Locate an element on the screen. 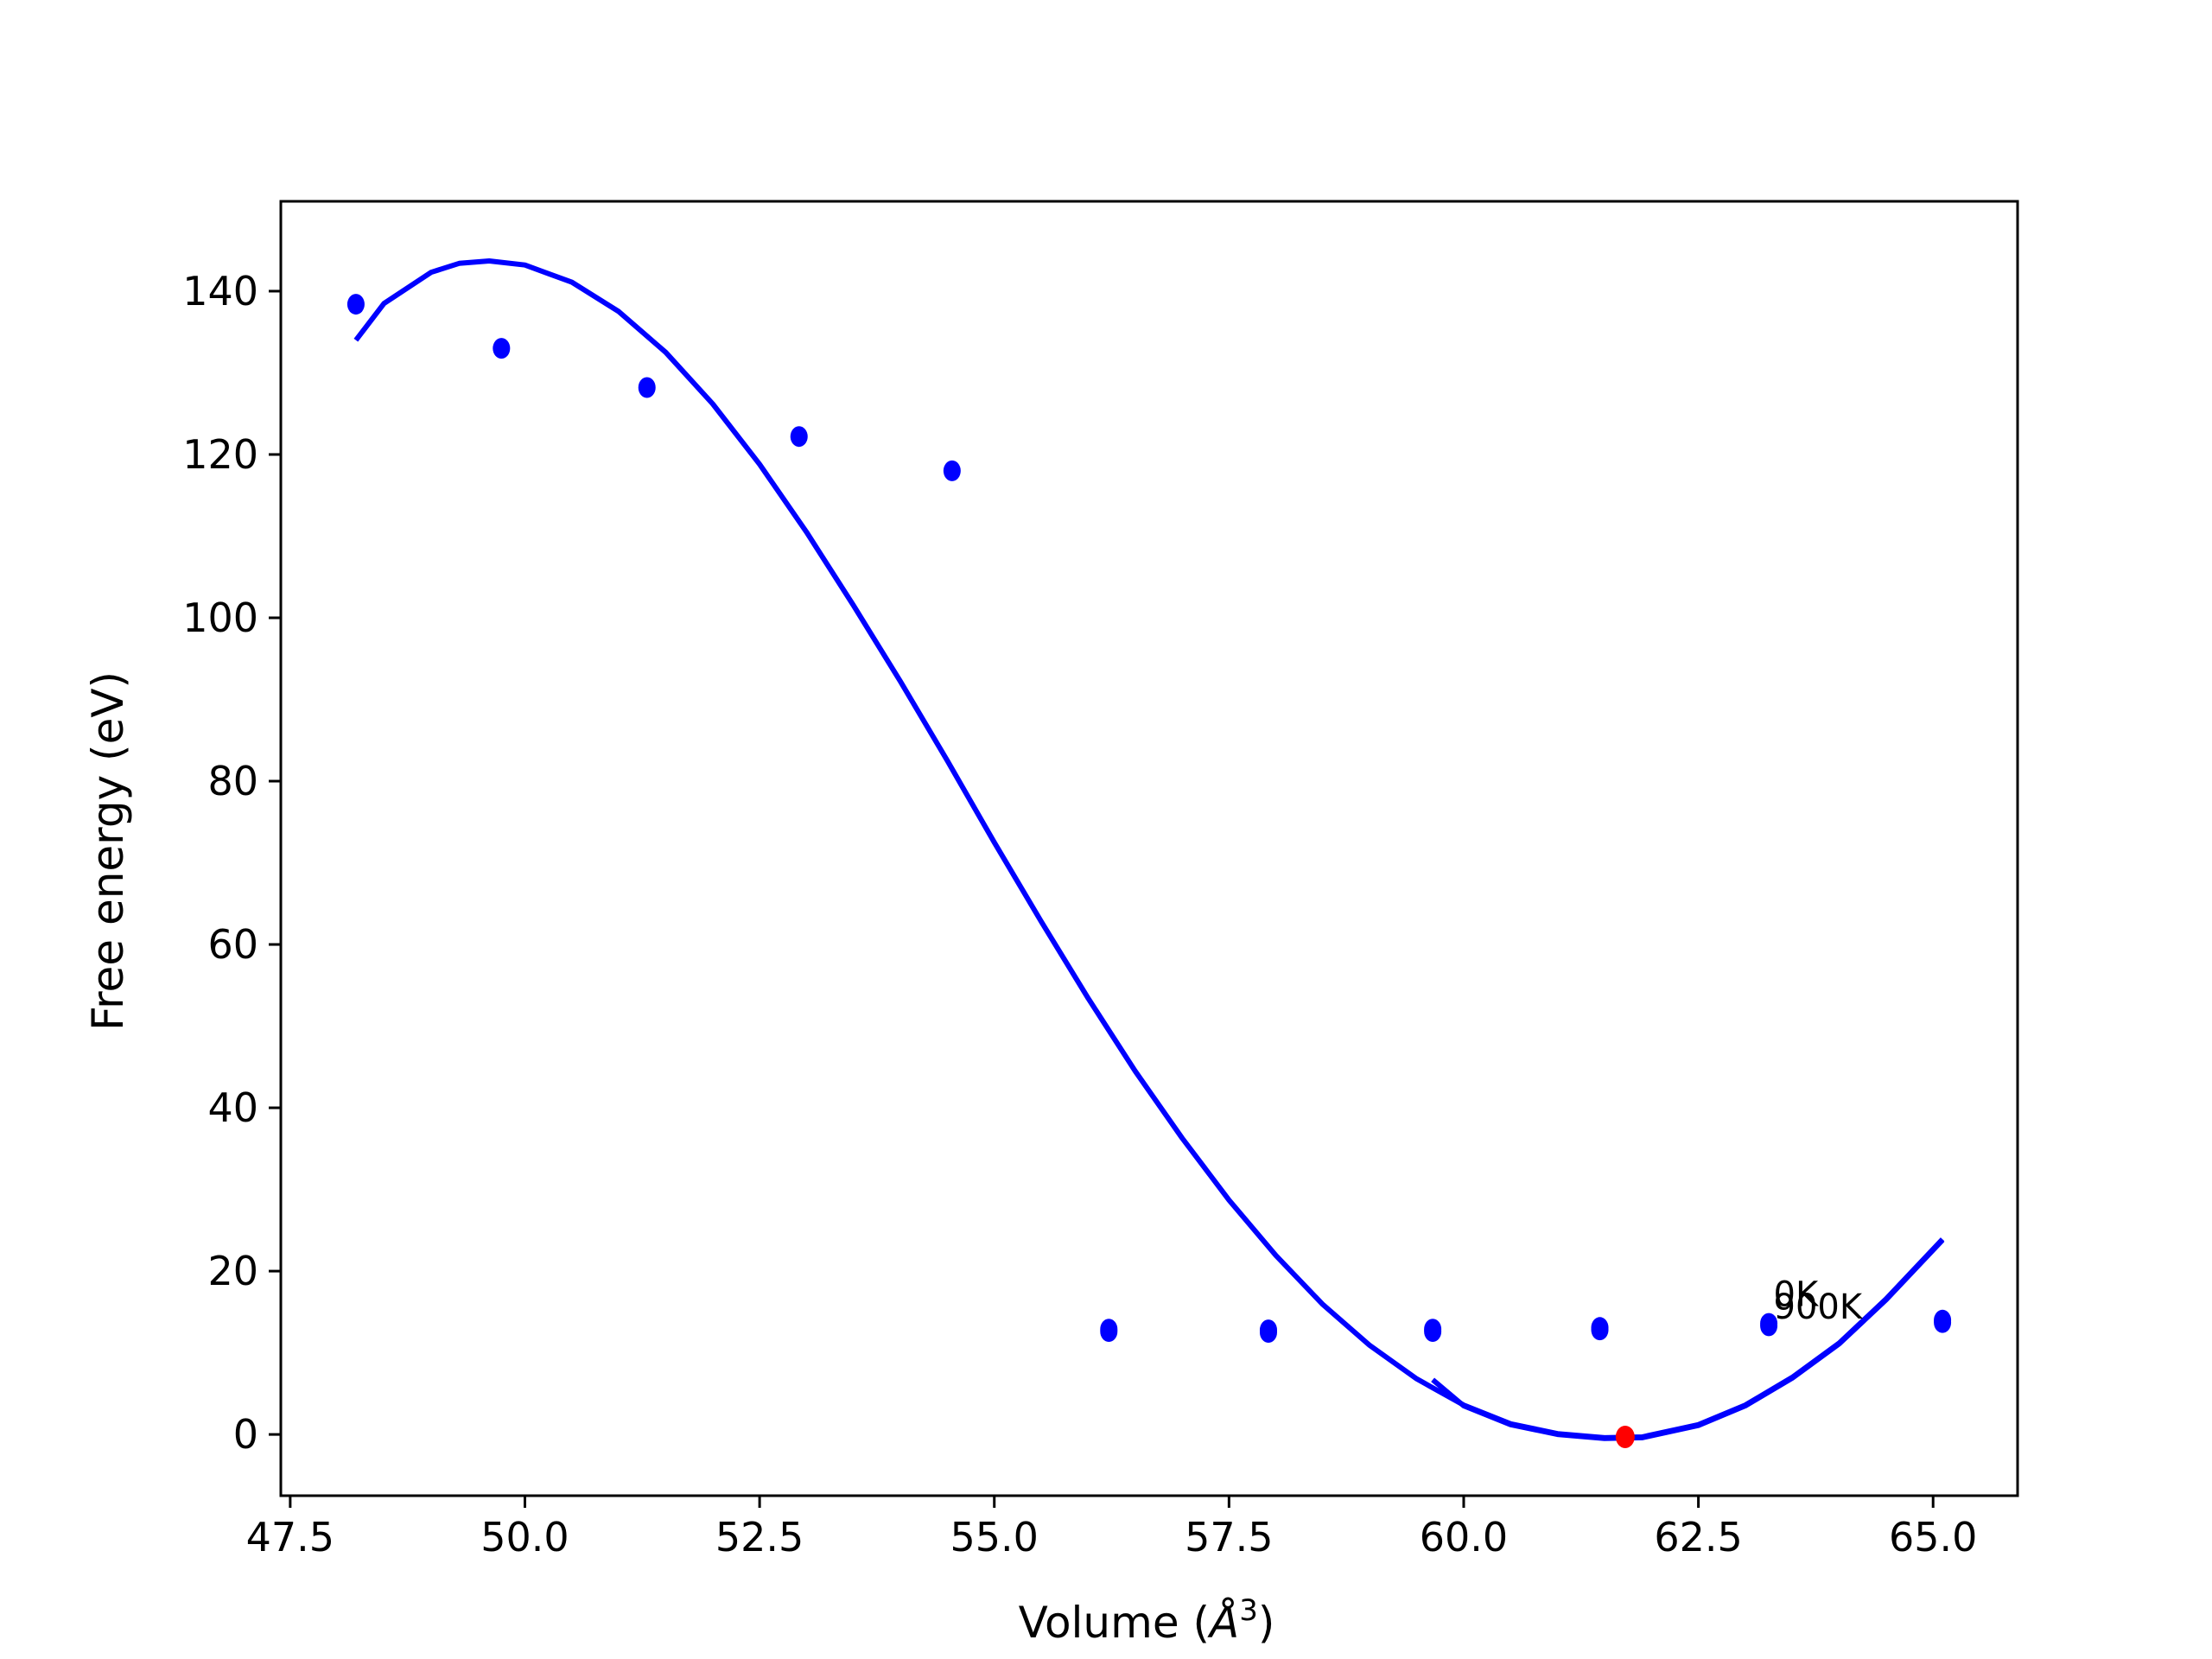 The image size is (2212, 1659). annotation-label: 0K is located at coordinates (1797, 1295).